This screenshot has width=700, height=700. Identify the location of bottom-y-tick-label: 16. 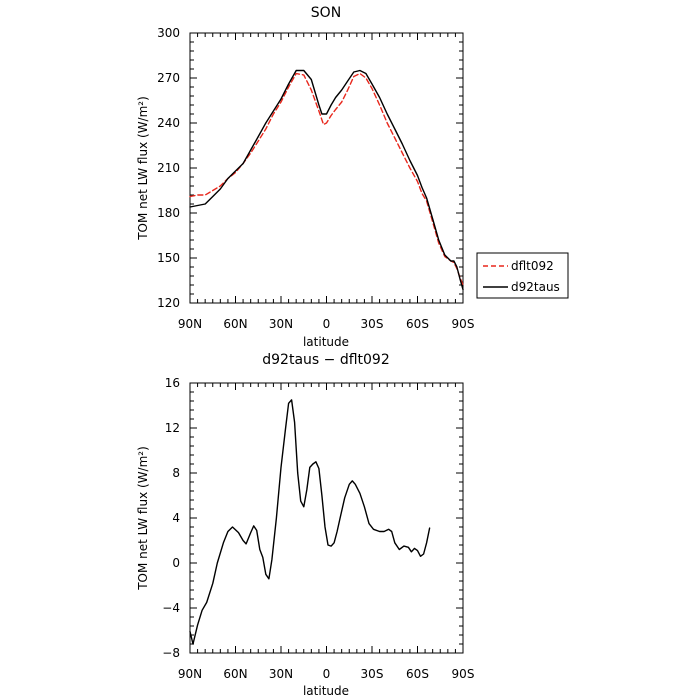
(172, 383).